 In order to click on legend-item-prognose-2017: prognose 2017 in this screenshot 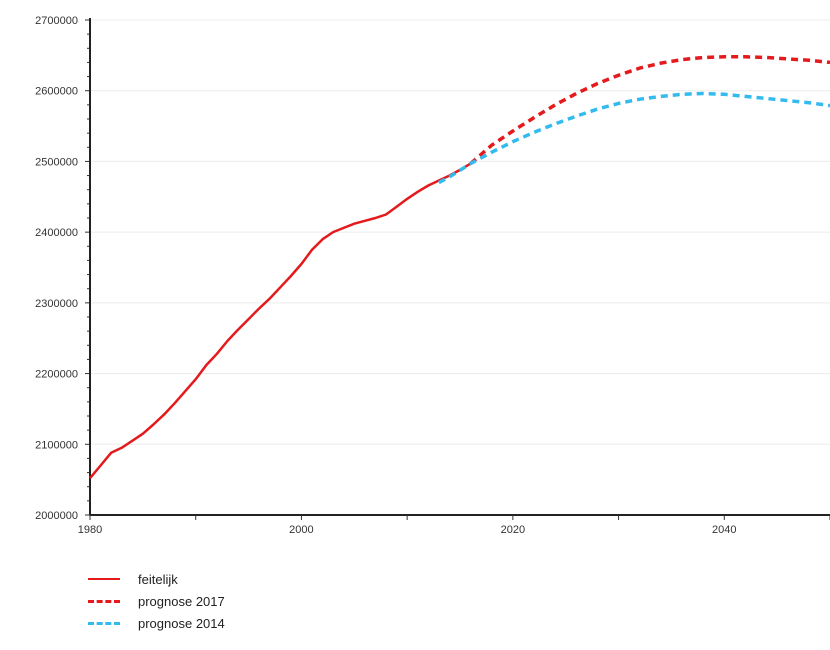, I will do `click(156, 601)`.